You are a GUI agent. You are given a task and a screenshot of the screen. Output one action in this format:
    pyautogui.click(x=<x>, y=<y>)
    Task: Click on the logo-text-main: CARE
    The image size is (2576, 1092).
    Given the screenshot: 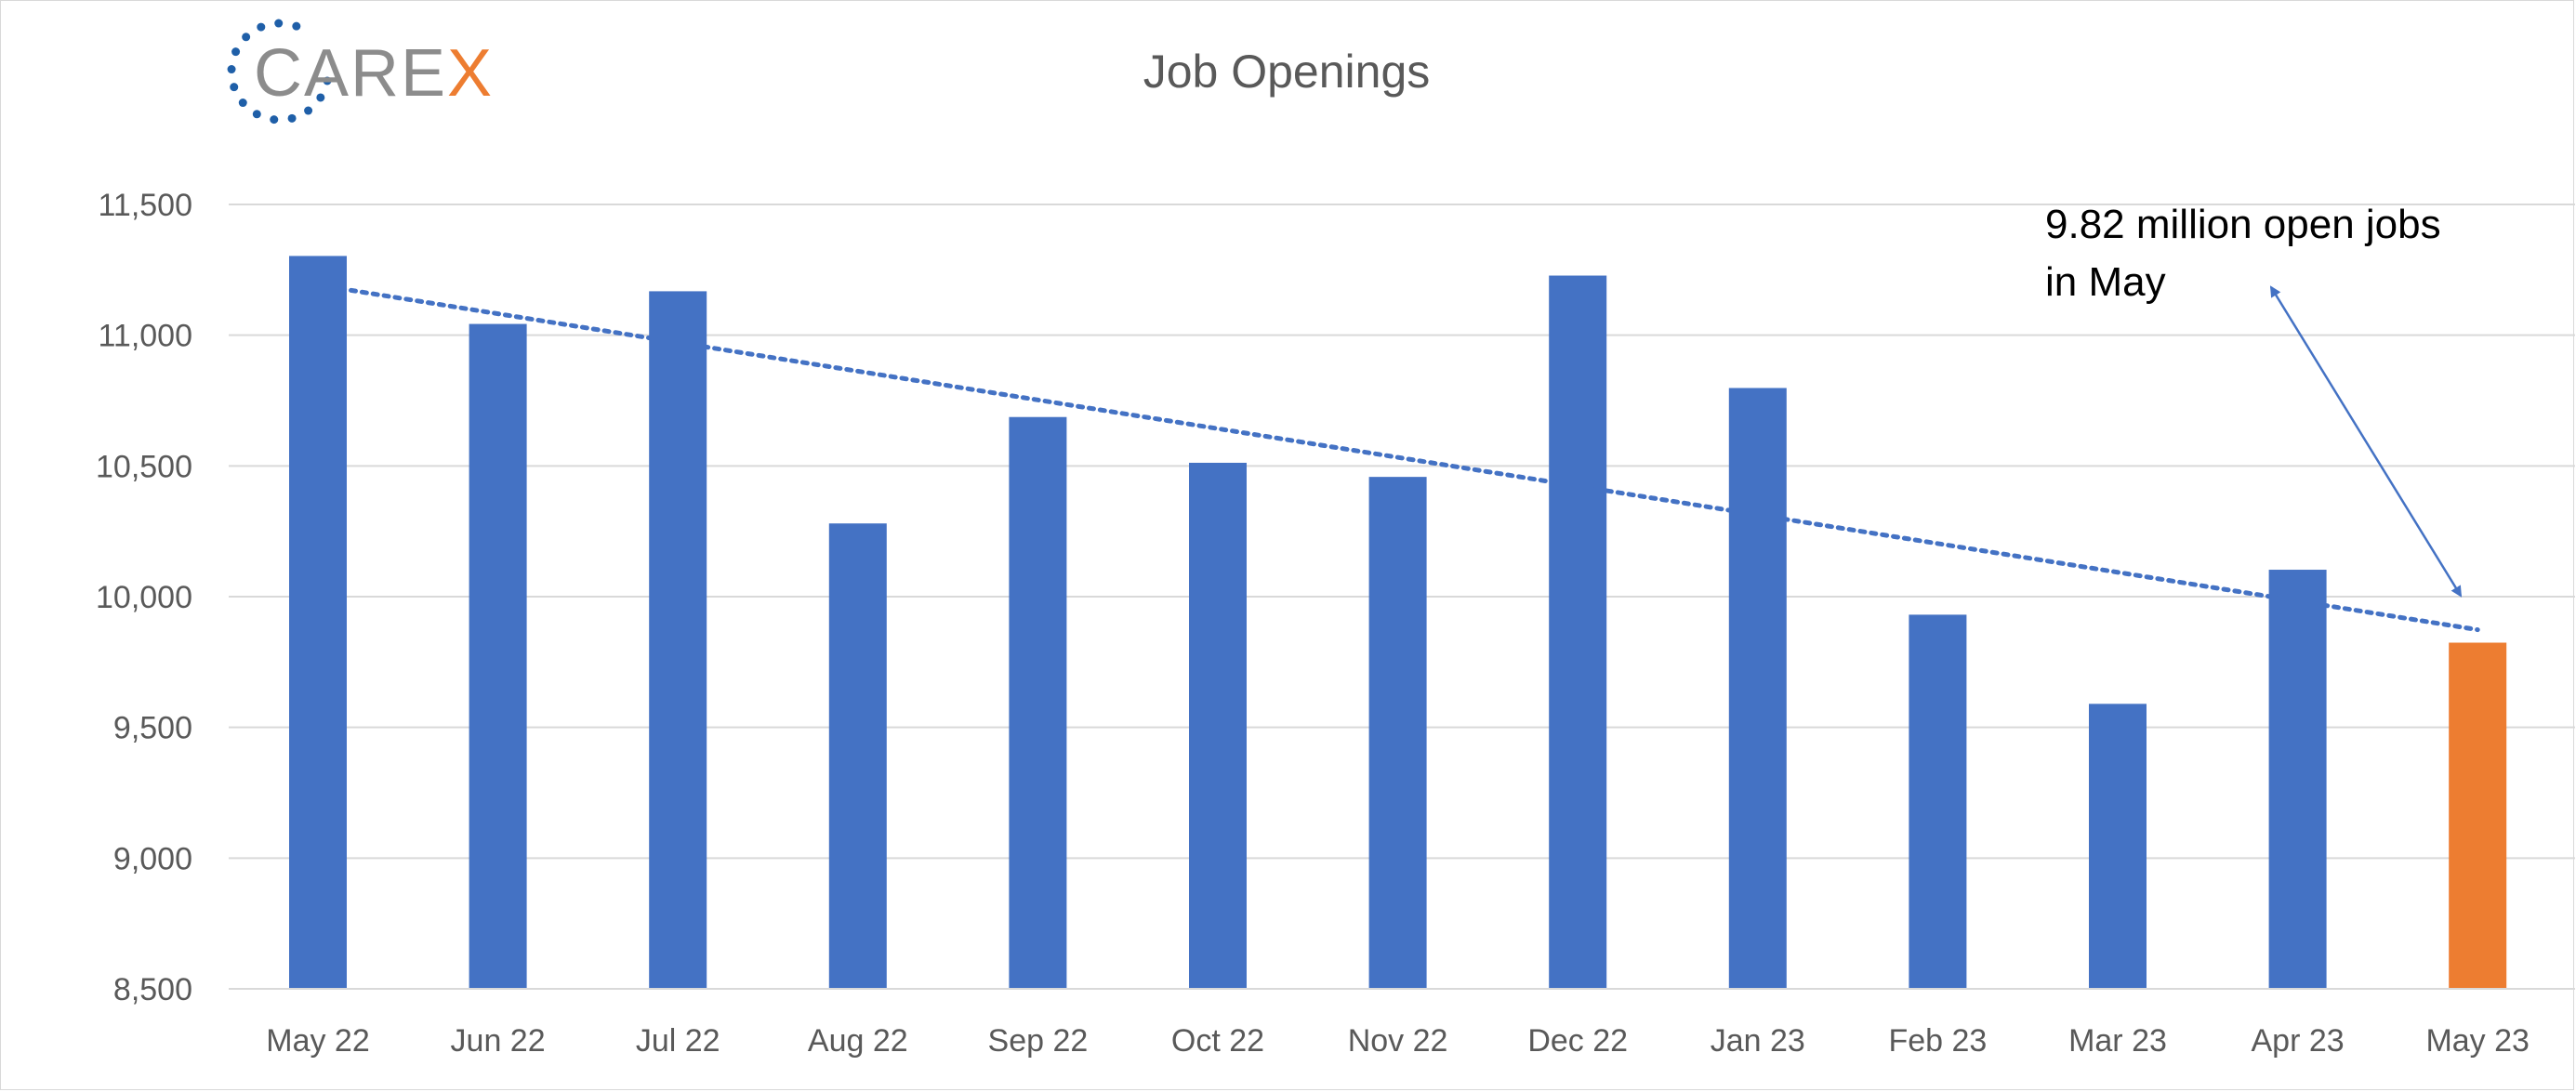 What is the action you would take?
    pyautogui.click(x=350, y=73)
    